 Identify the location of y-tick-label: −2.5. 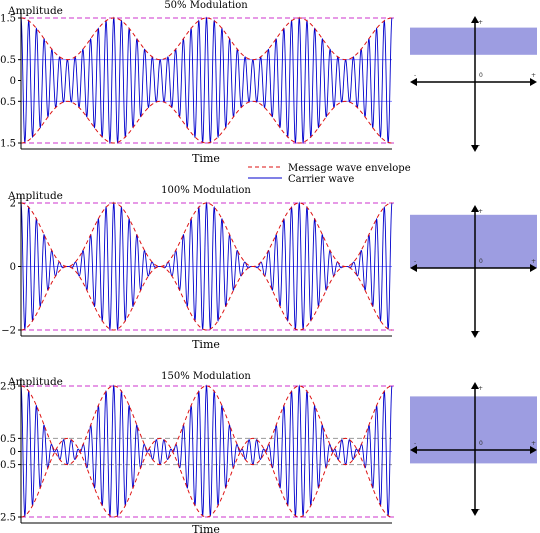
(8, 518).